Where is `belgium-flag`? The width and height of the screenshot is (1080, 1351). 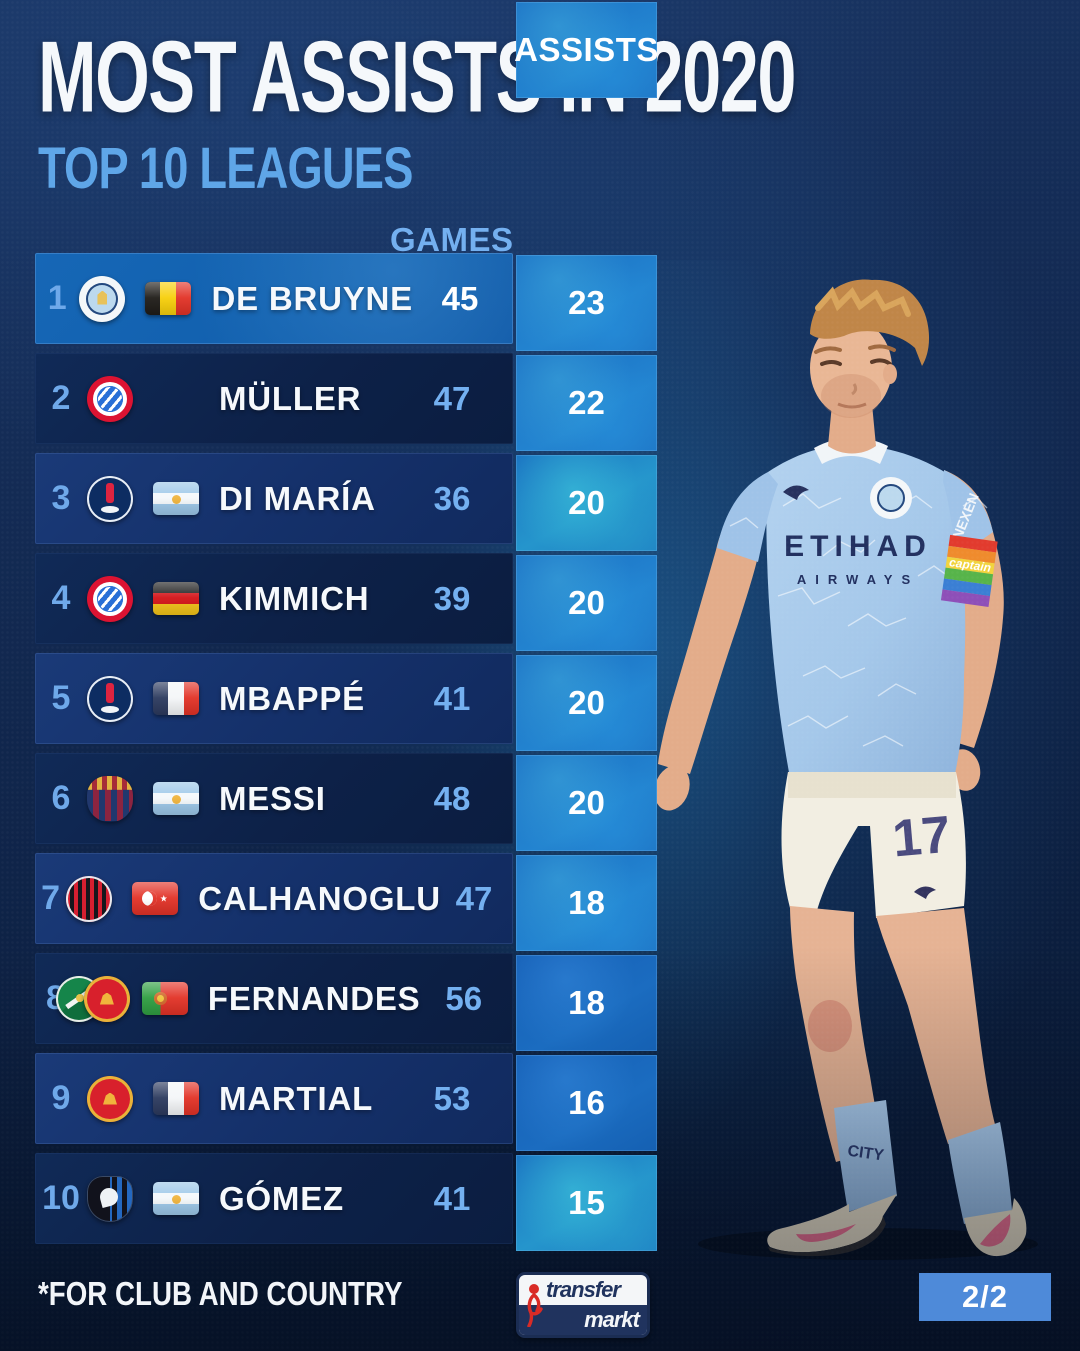
belgium-flag is located at coordinates (168, 298).